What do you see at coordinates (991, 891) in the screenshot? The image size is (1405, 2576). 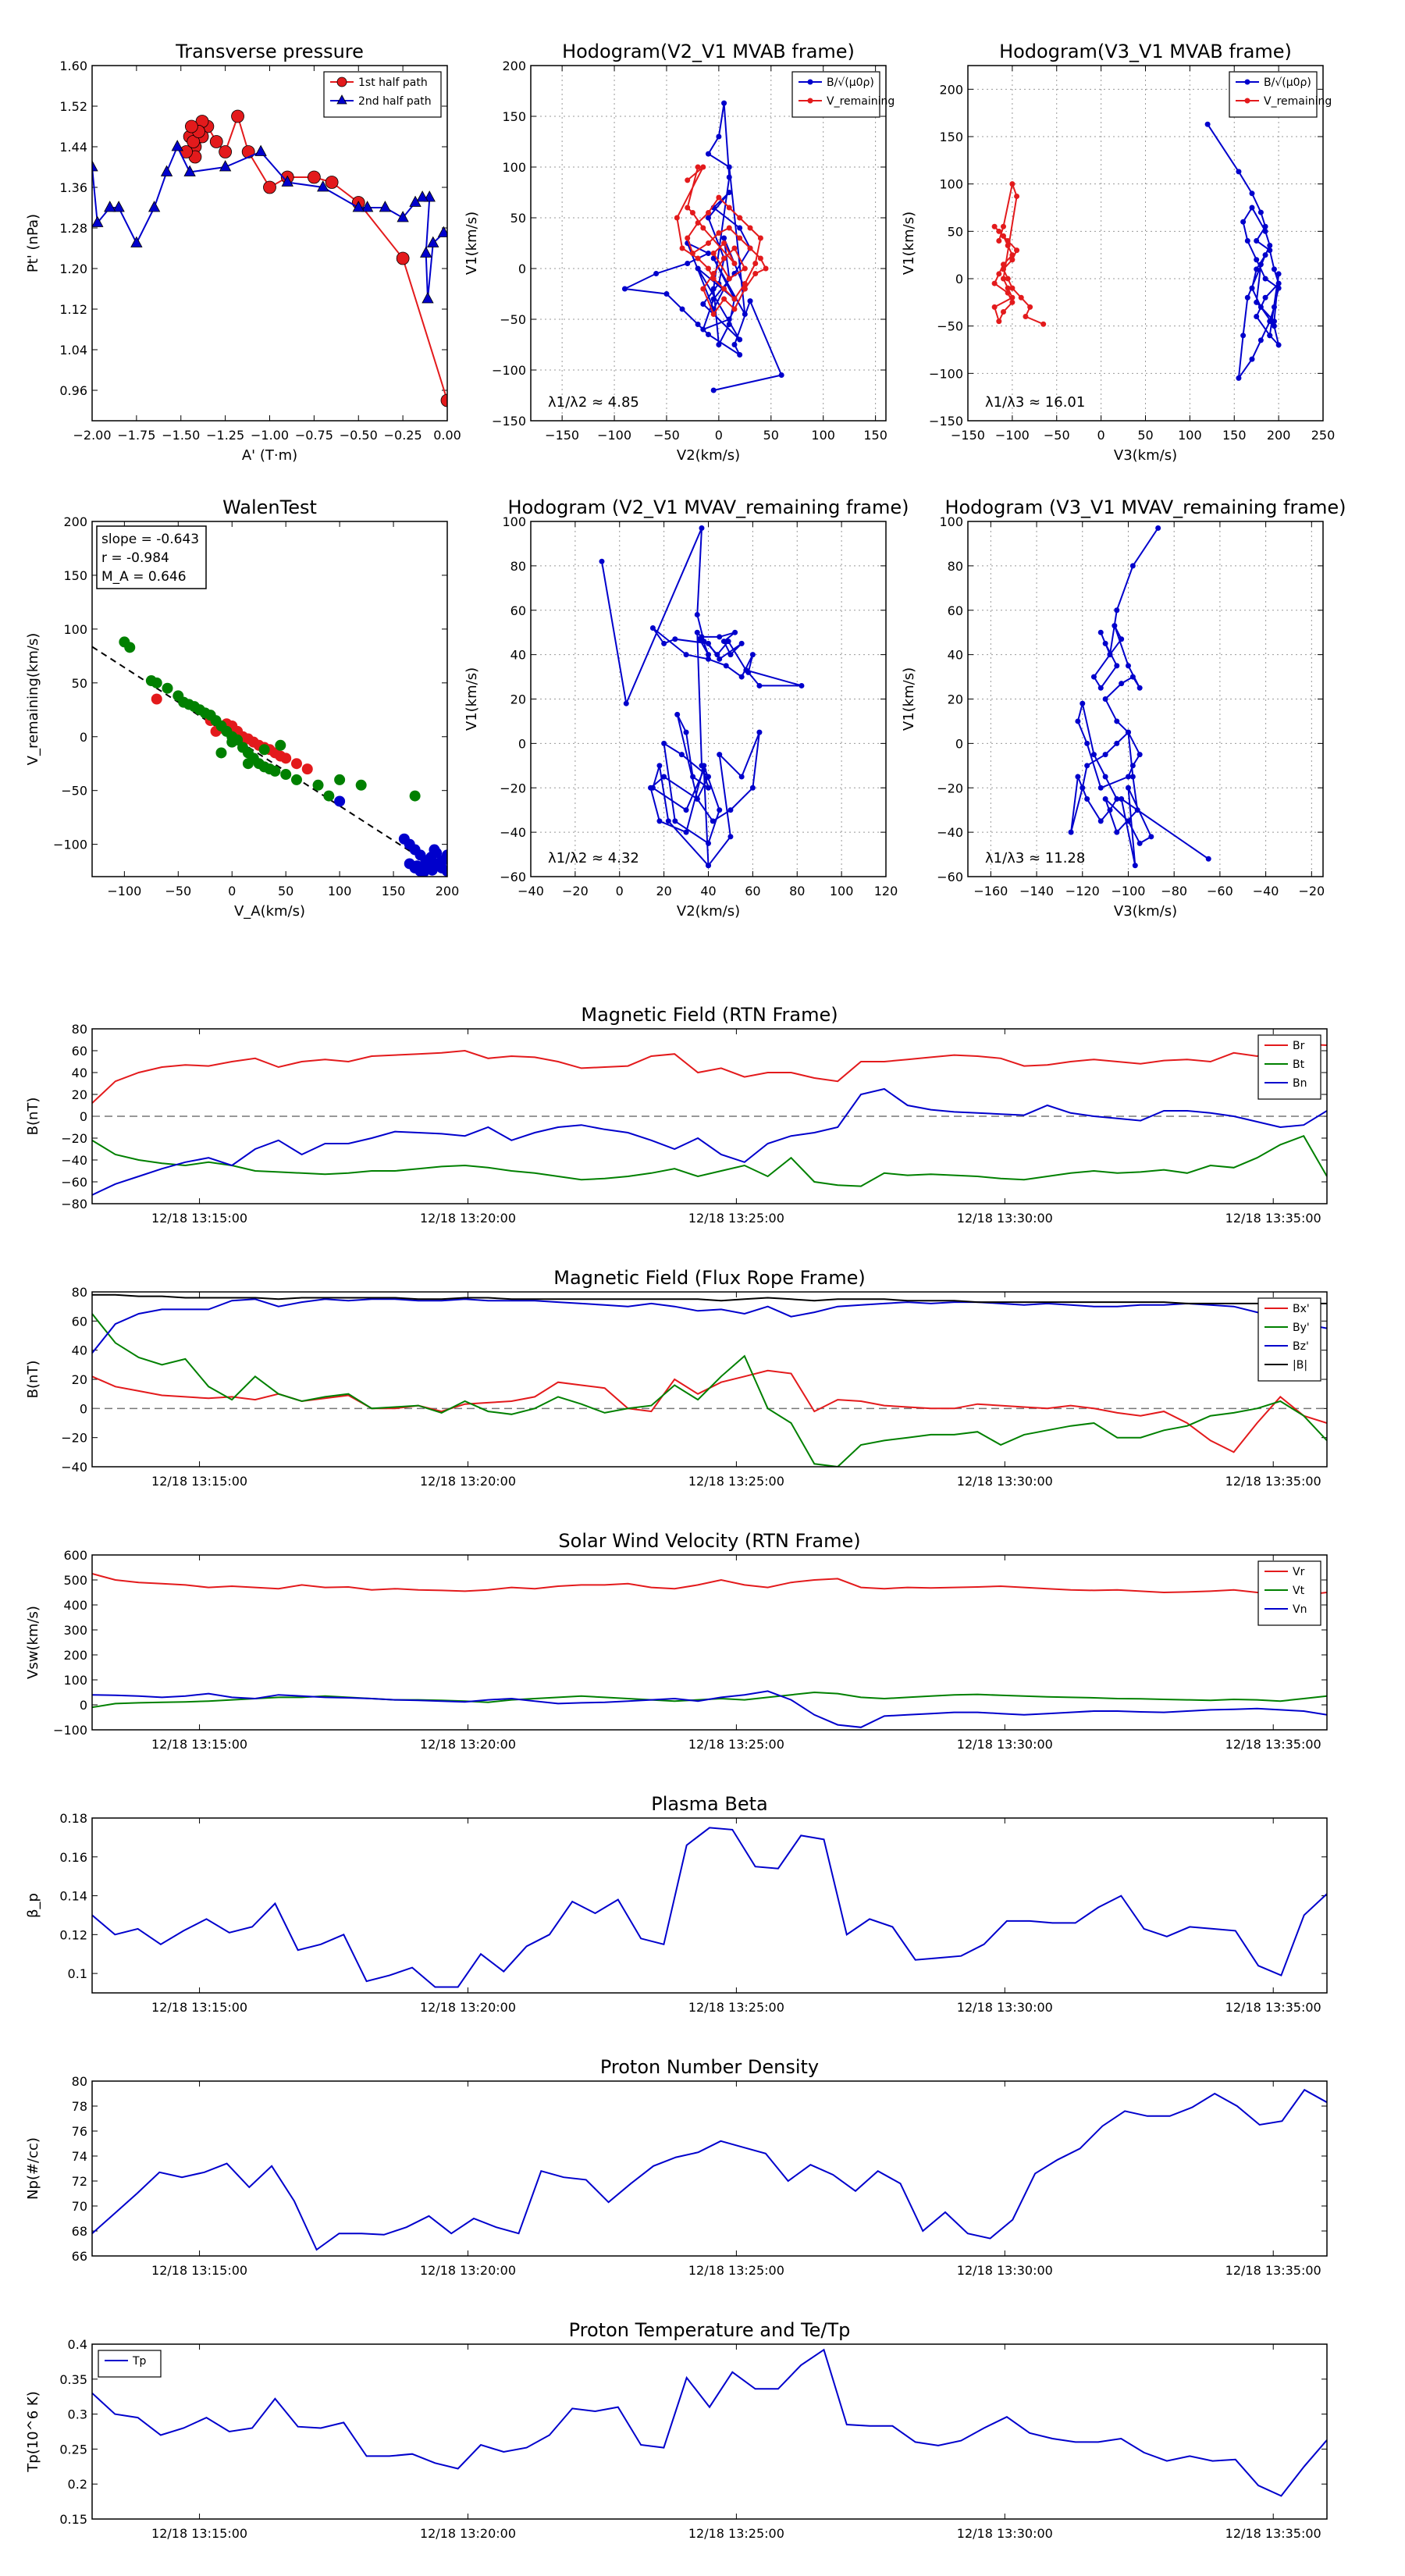 I see `x-tick-label: −160` at bounding box center [991, 891].